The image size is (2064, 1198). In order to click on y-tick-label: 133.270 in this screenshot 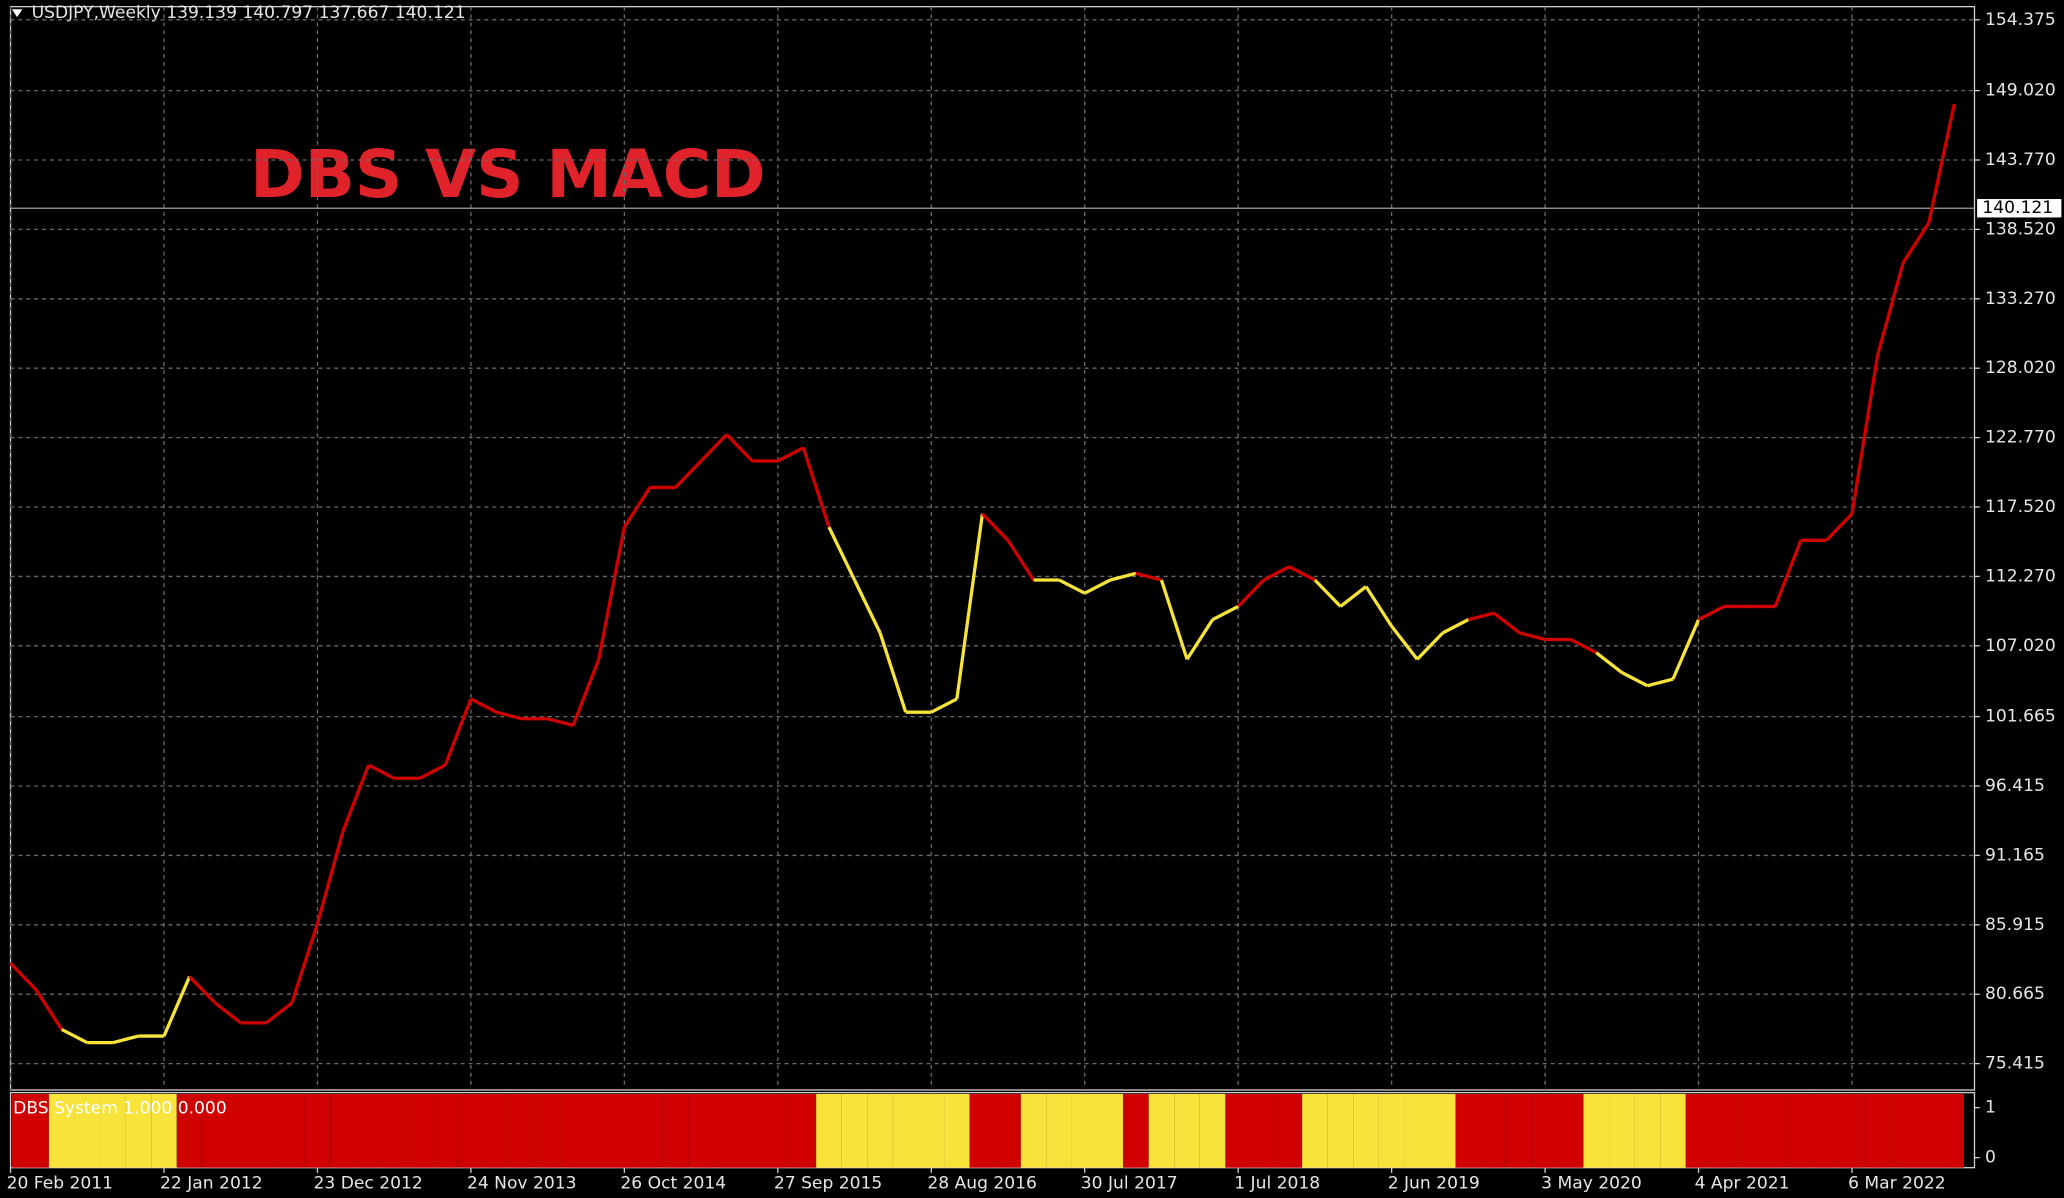, I will do `click(2020, 299)`.